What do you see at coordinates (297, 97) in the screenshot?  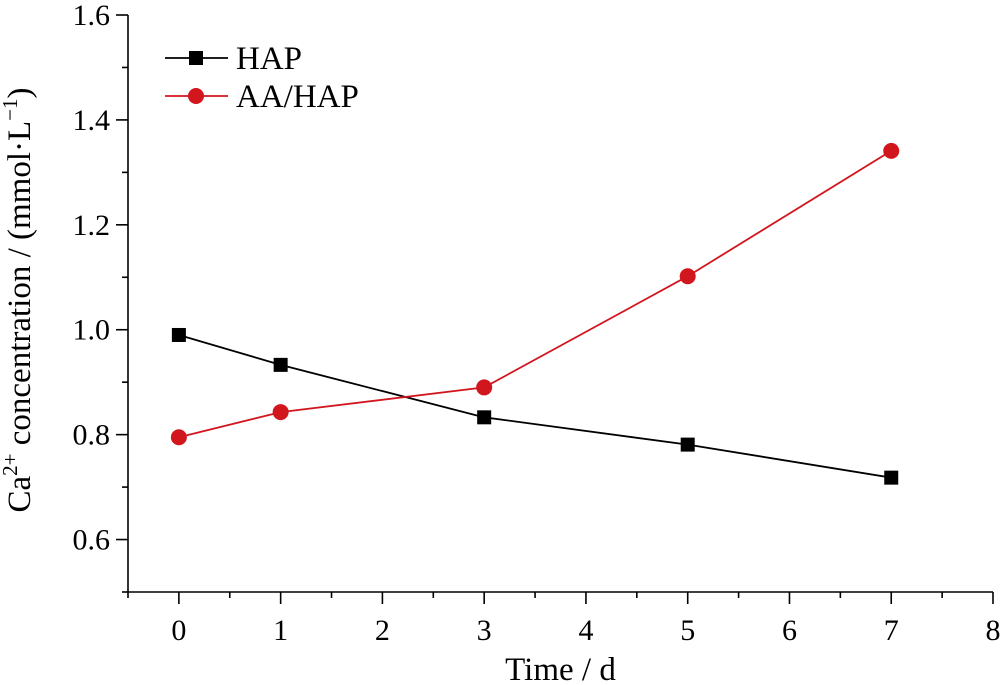 I see `legend-label: AA/HAP` at bounding box center [297, 97].